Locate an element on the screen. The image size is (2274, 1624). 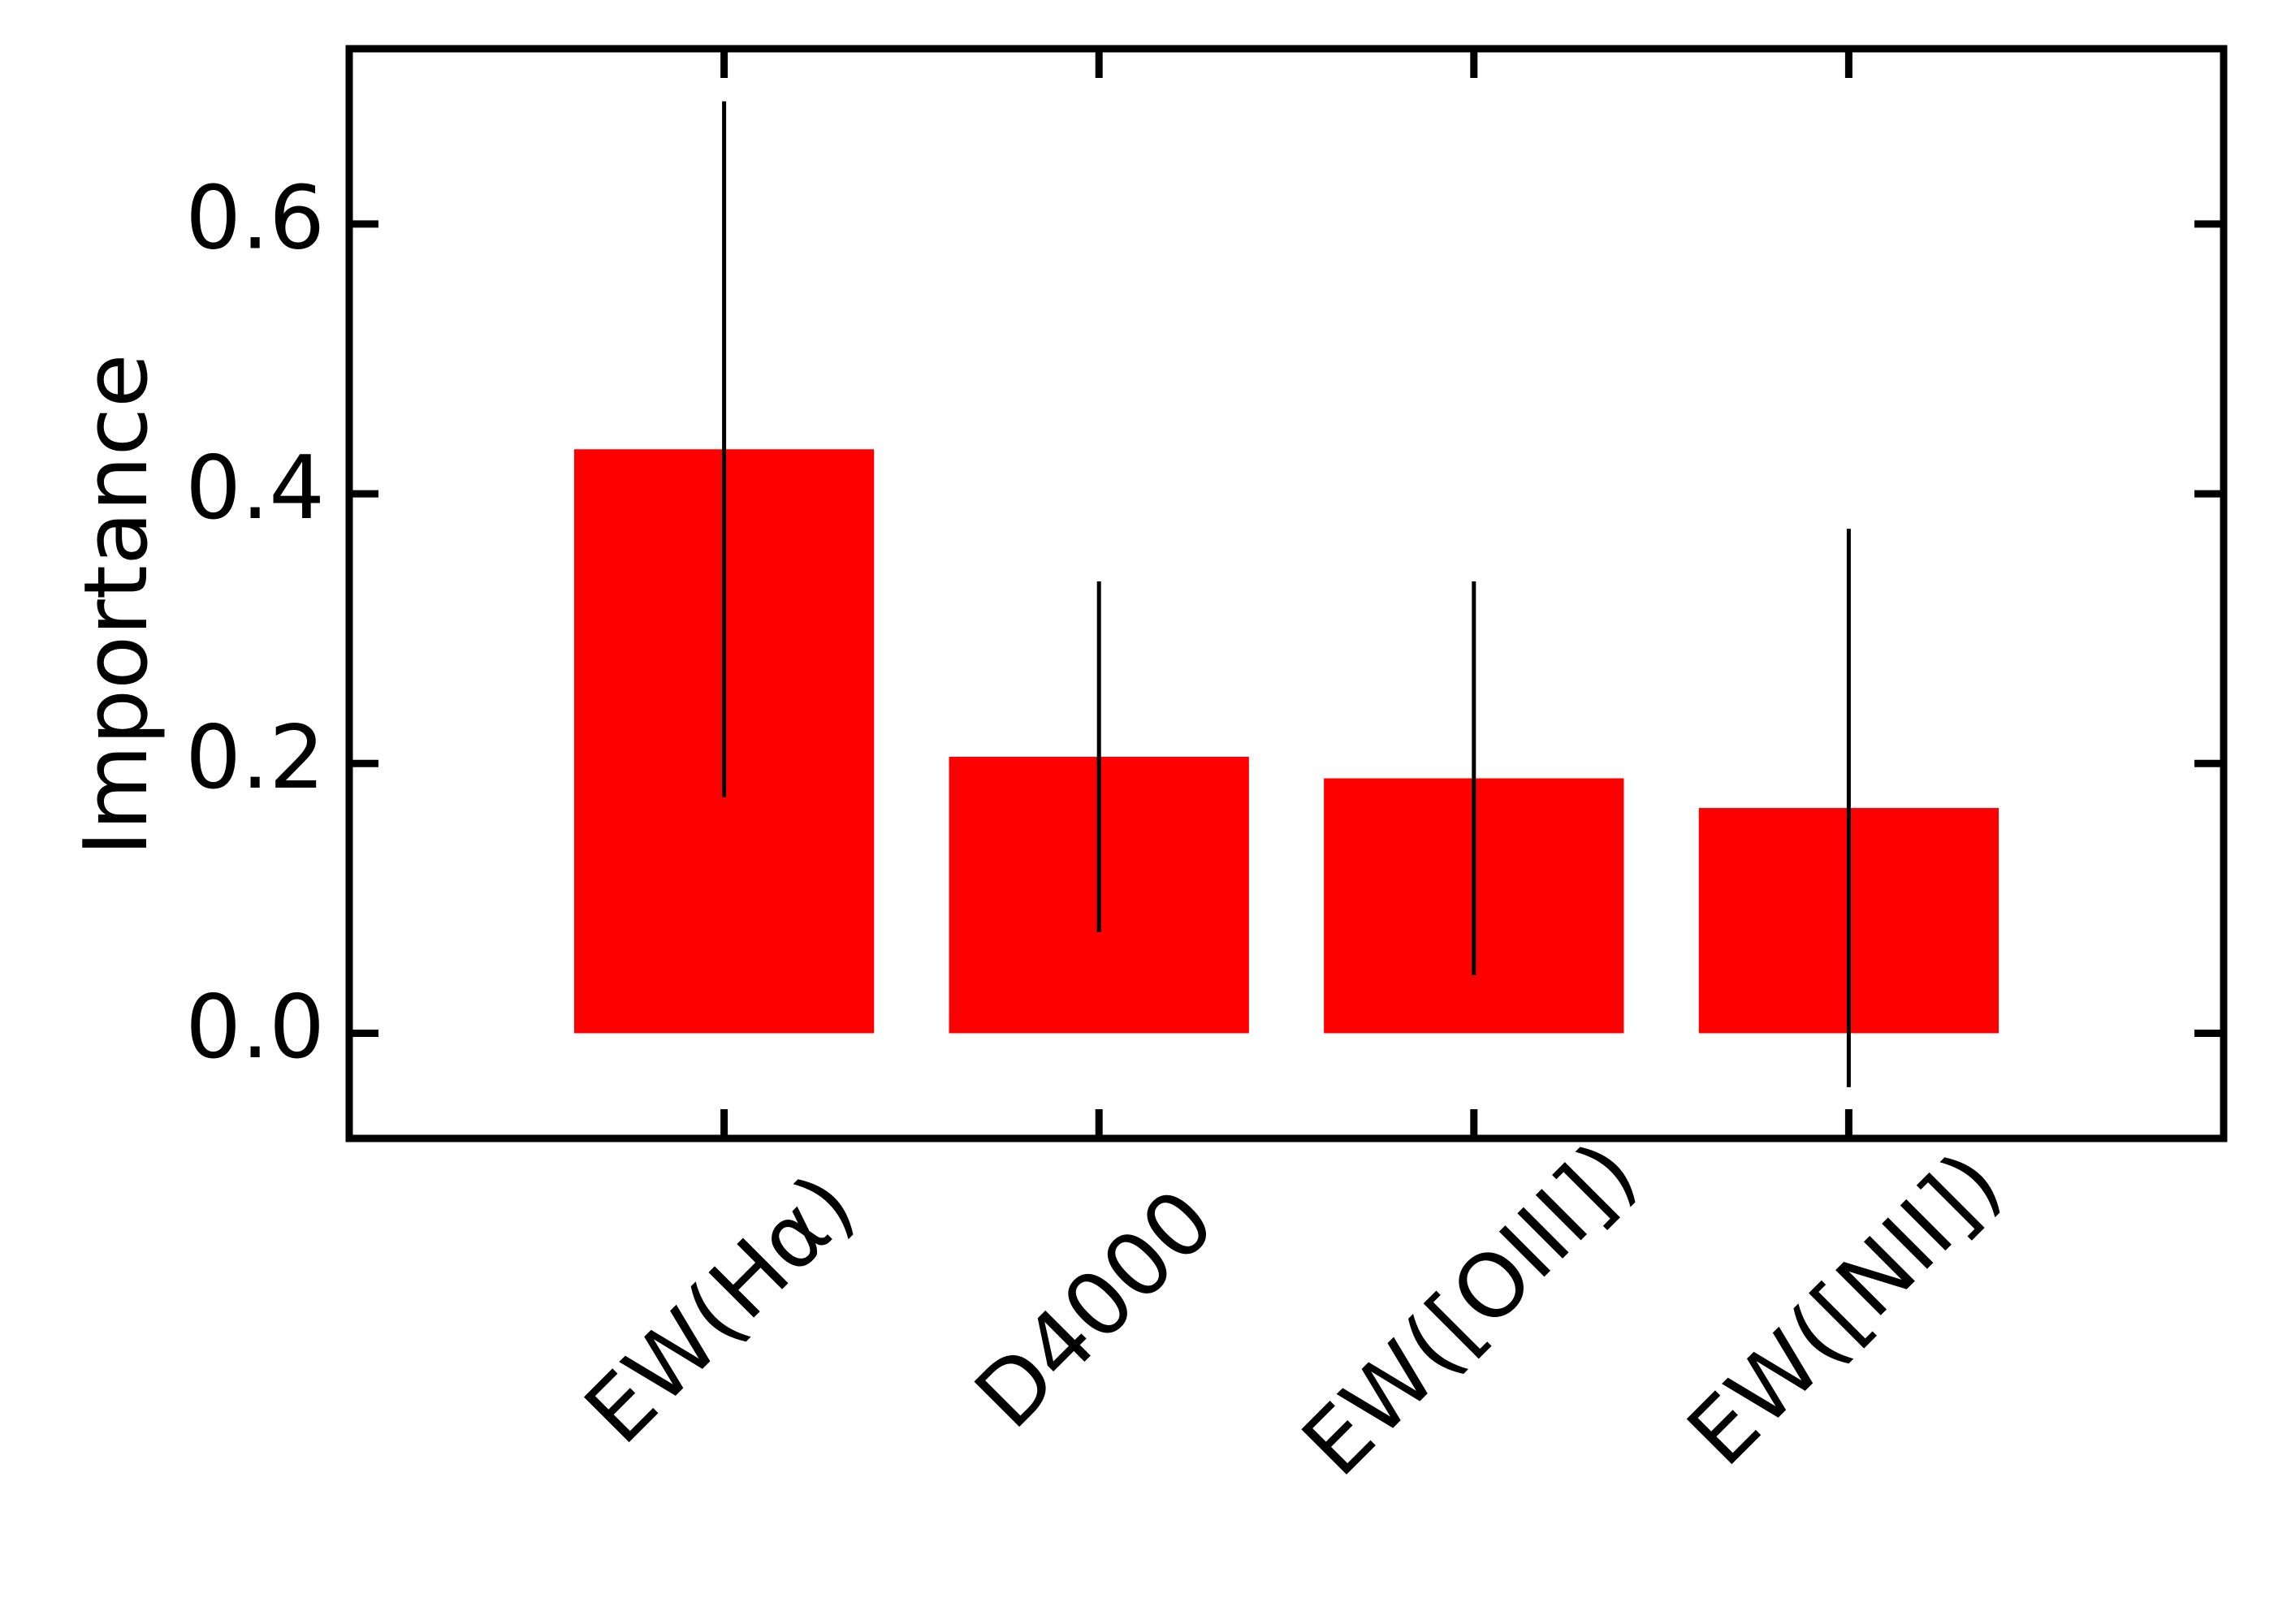
x-tick-label: EW(Hα) is located at coordinates (720, 1309).